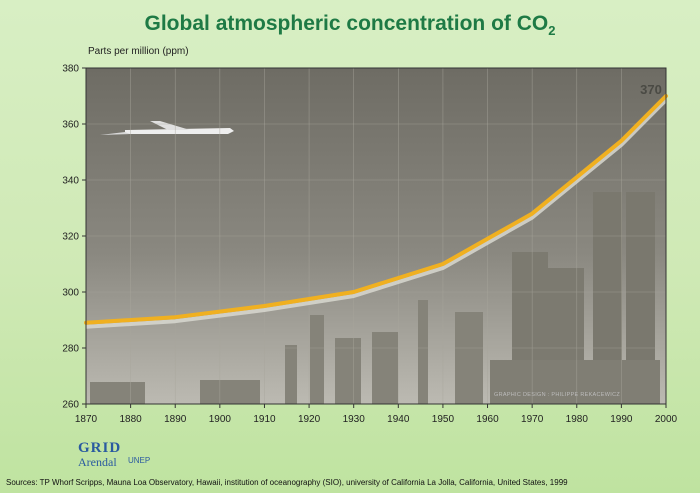  Describe the element at coordinates (621, 419) in the screenshot. I see `x-tick-label: 1990` at that location.